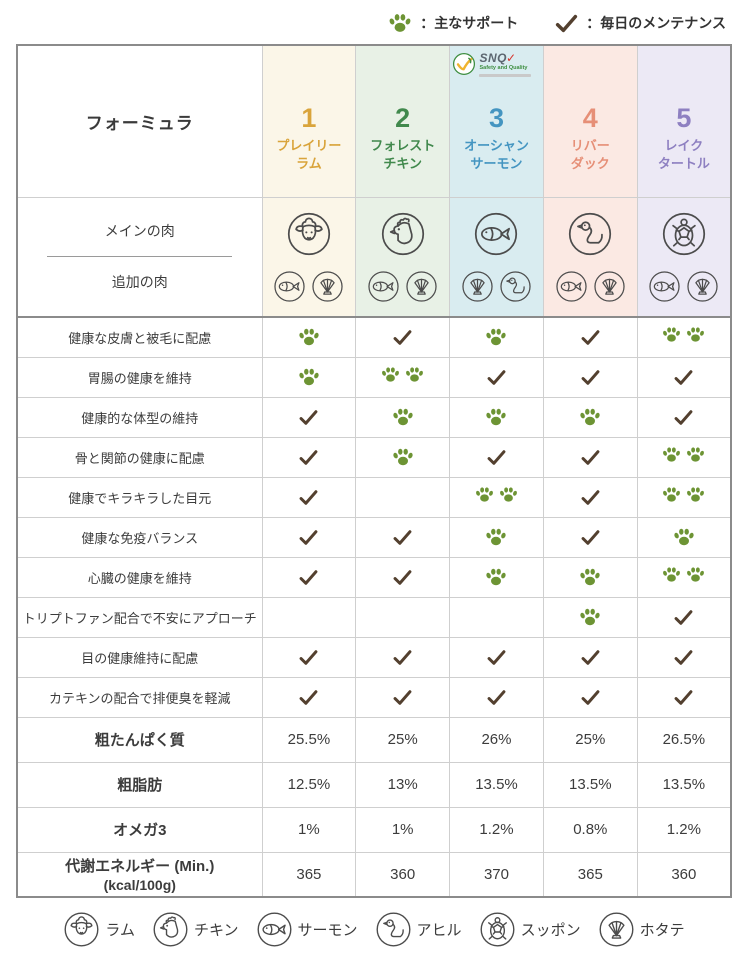 The image size is (748, 962). What do you see at coordinates (403, 121) in the screenshot?
I see `formula-header-2: 2 フォレスト チキン` at bounding box center [403, 121].